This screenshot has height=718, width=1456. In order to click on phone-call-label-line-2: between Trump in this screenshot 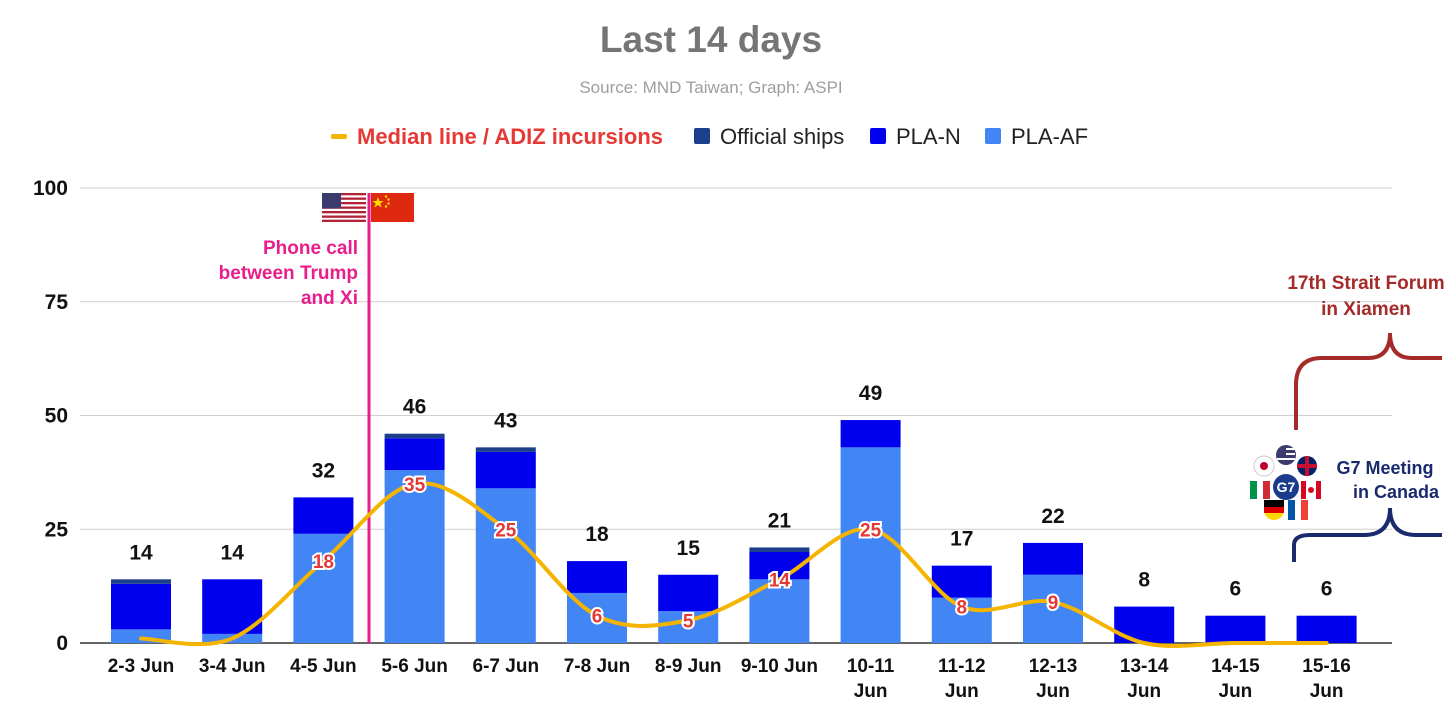, I will do `click(288, 273)`.